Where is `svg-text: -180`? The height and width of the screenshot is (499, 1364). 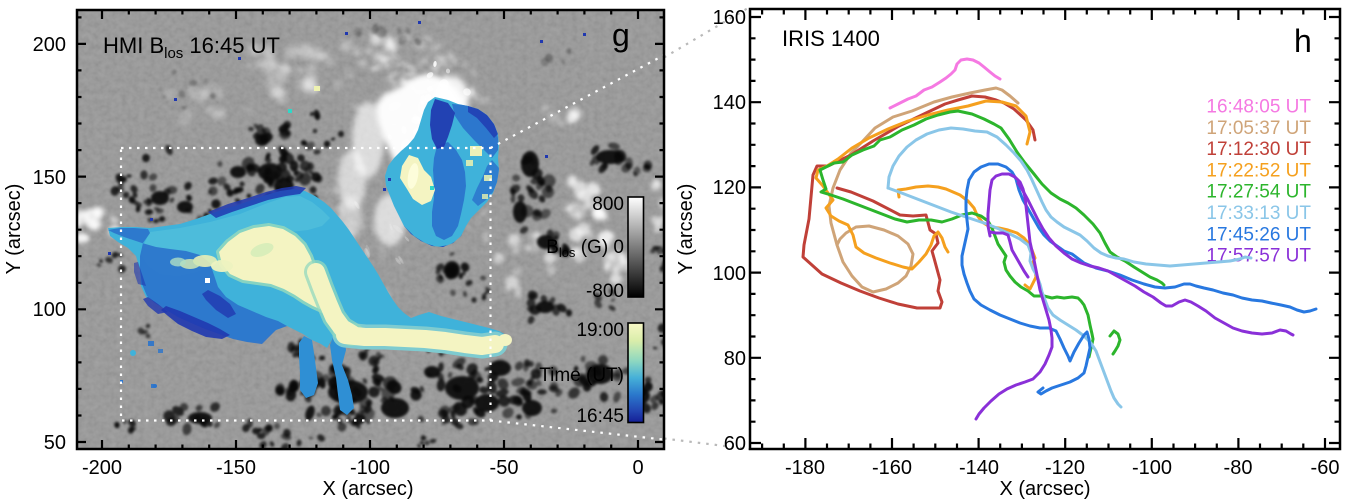
svg-text: -180 is located at coordinates (805, 468).